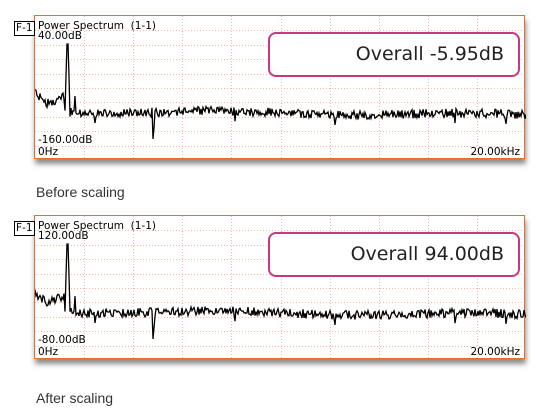  I want to click on caption-before-scaling: Before scaling, so click(80, 192).